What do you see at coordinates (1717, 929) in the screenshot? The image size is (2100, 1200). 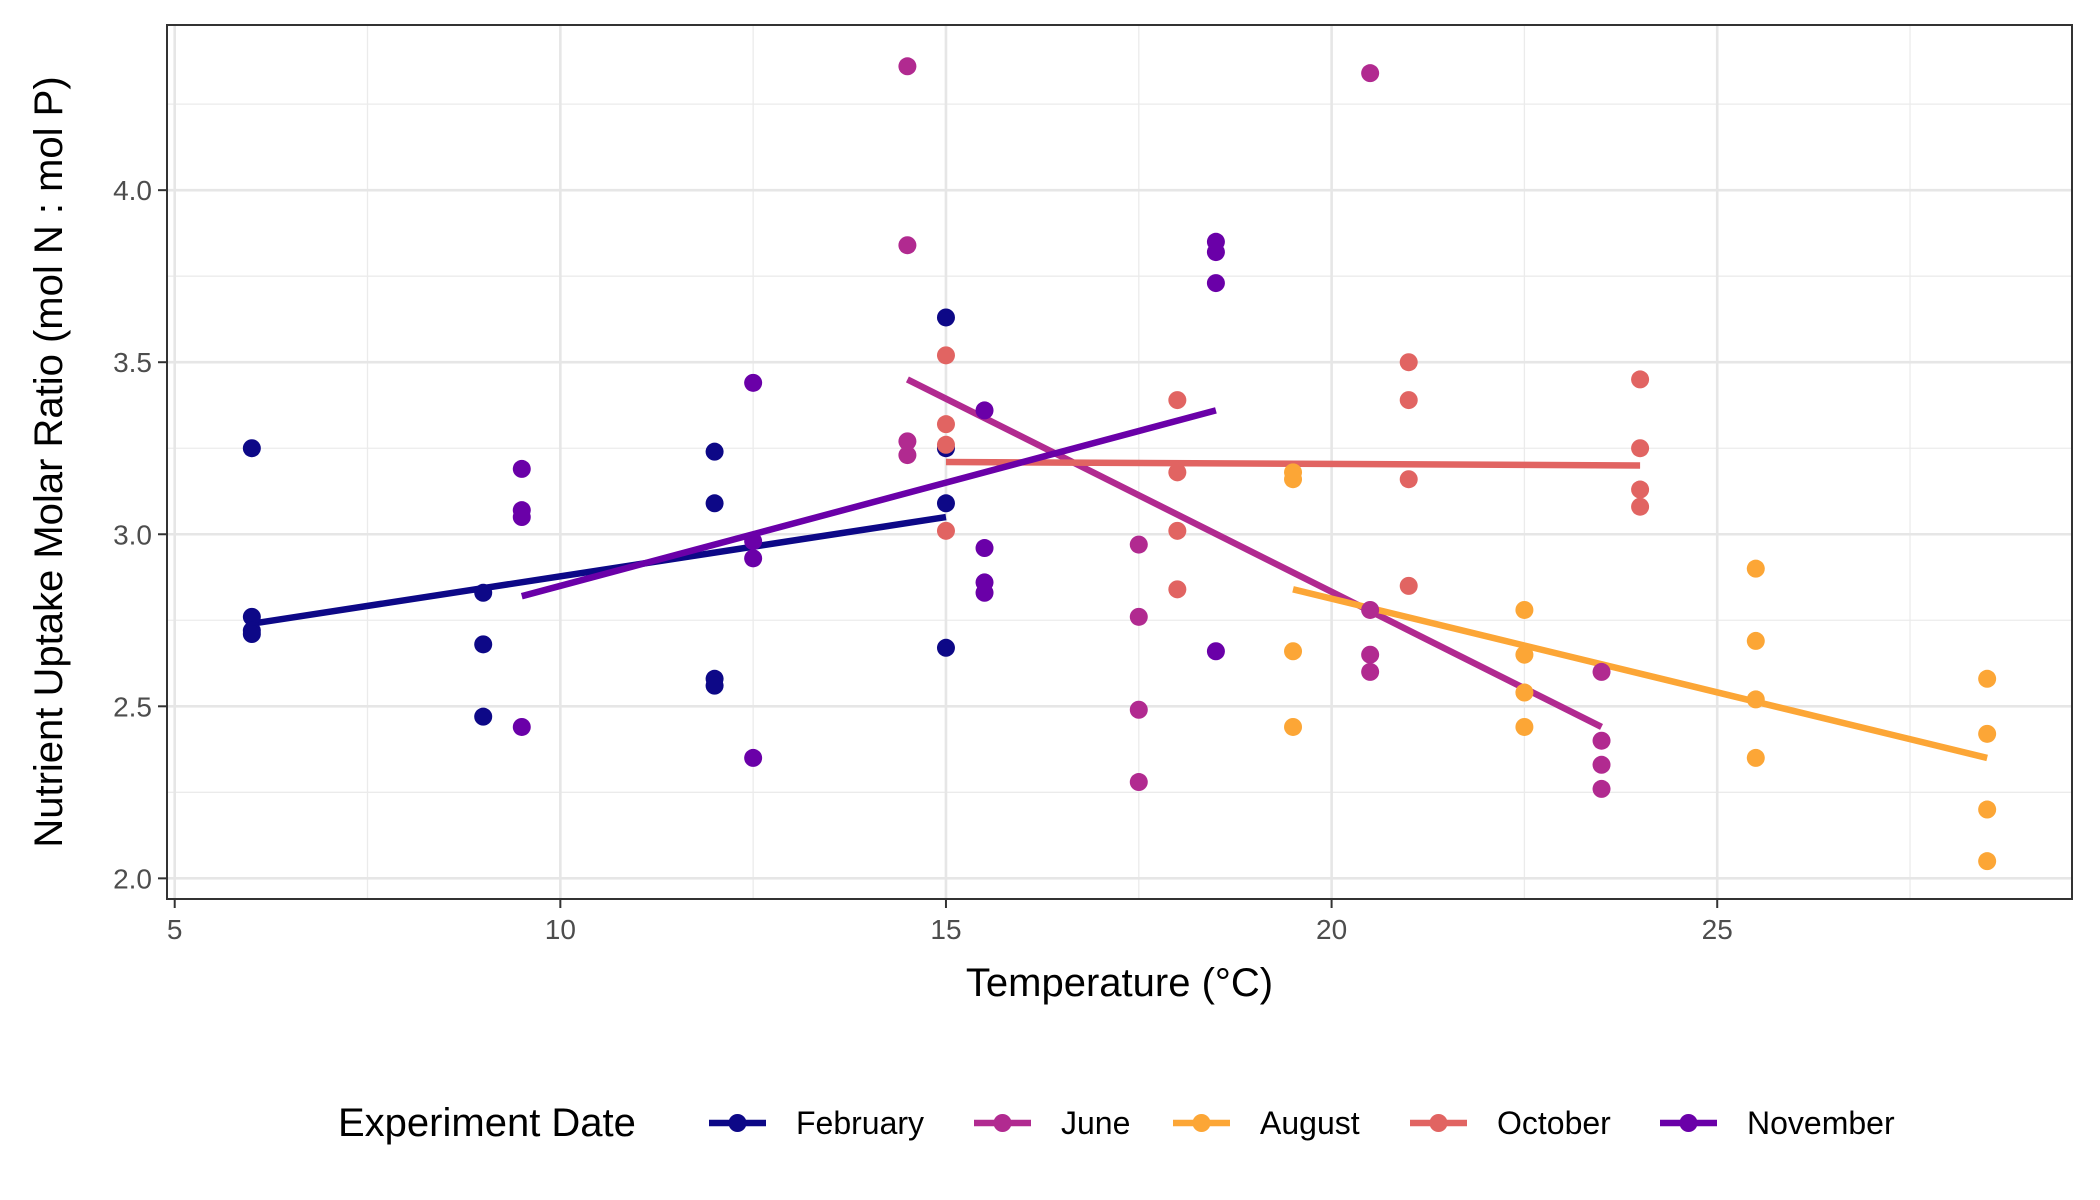 I see `x-tick-label: 25` at bounding box center [1717, 929].